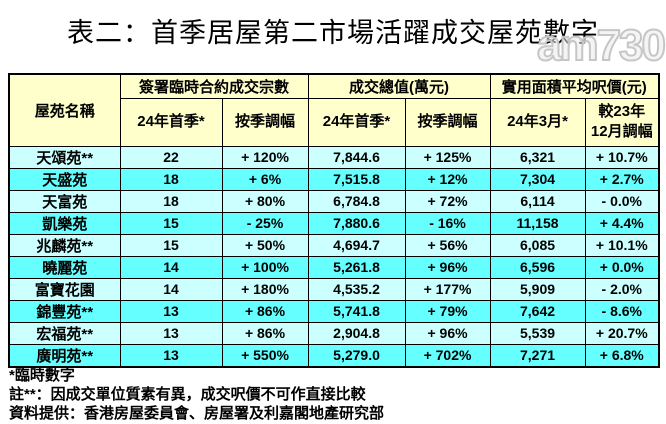  I want to click on estate-name-cell: 天盛苑, so click(64, 179).